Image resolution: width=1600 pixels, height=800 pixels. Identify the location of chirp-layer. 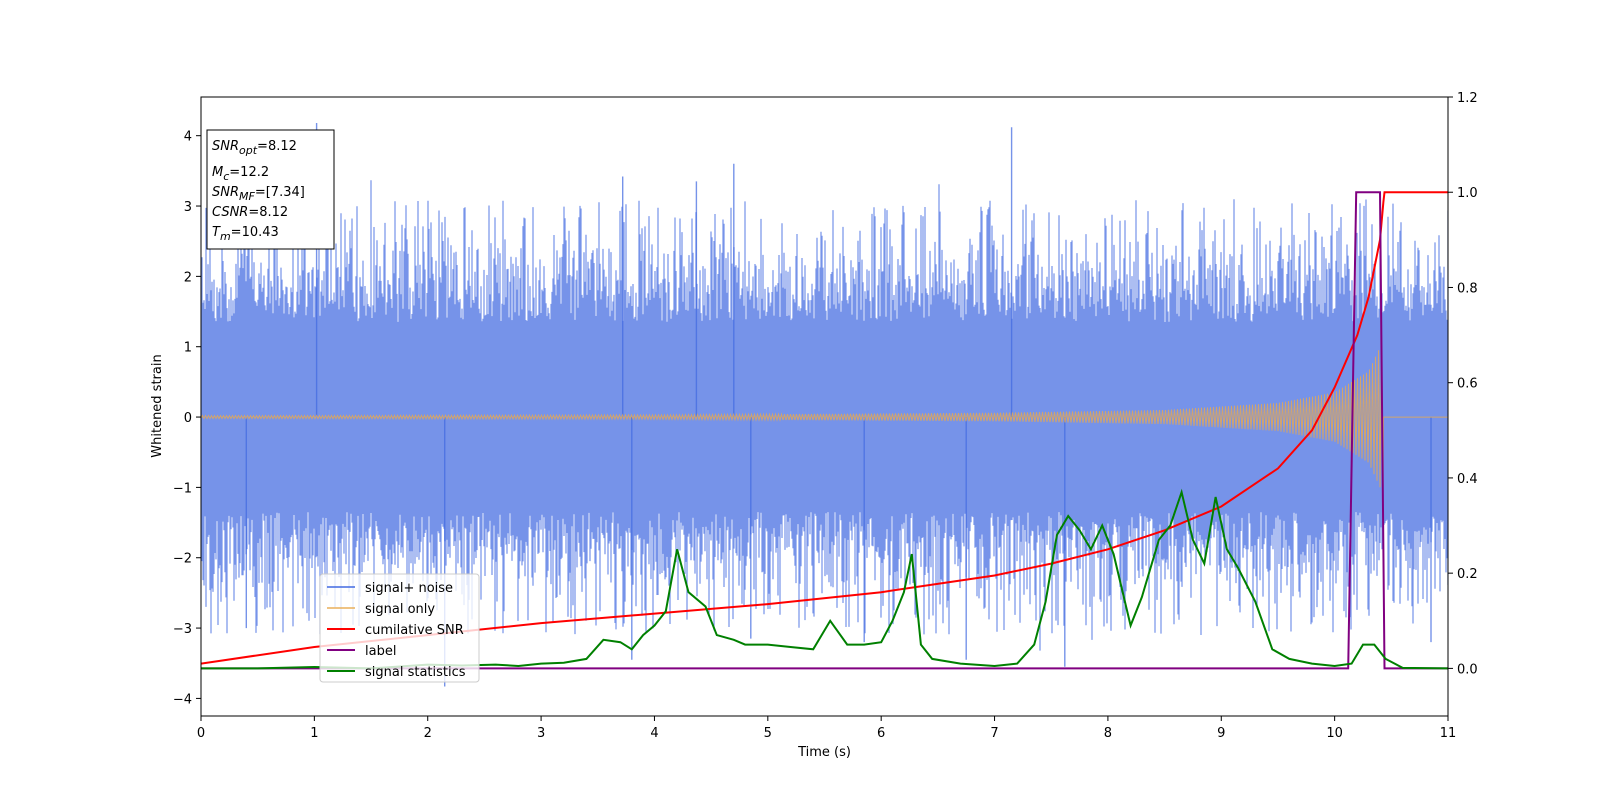
(824, 418).